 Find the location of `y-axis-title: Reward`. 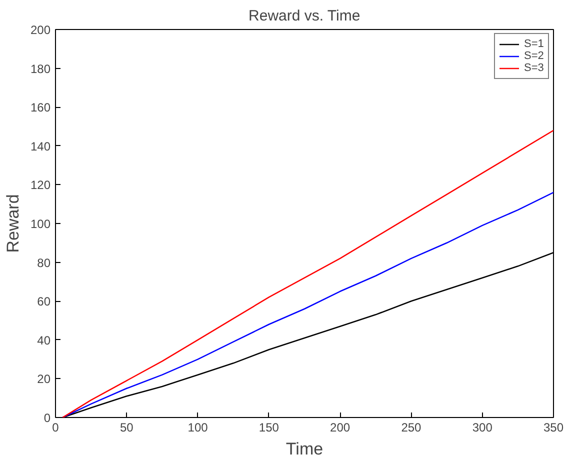

y-axis-title: Reward is located at coordinates (12, 223).